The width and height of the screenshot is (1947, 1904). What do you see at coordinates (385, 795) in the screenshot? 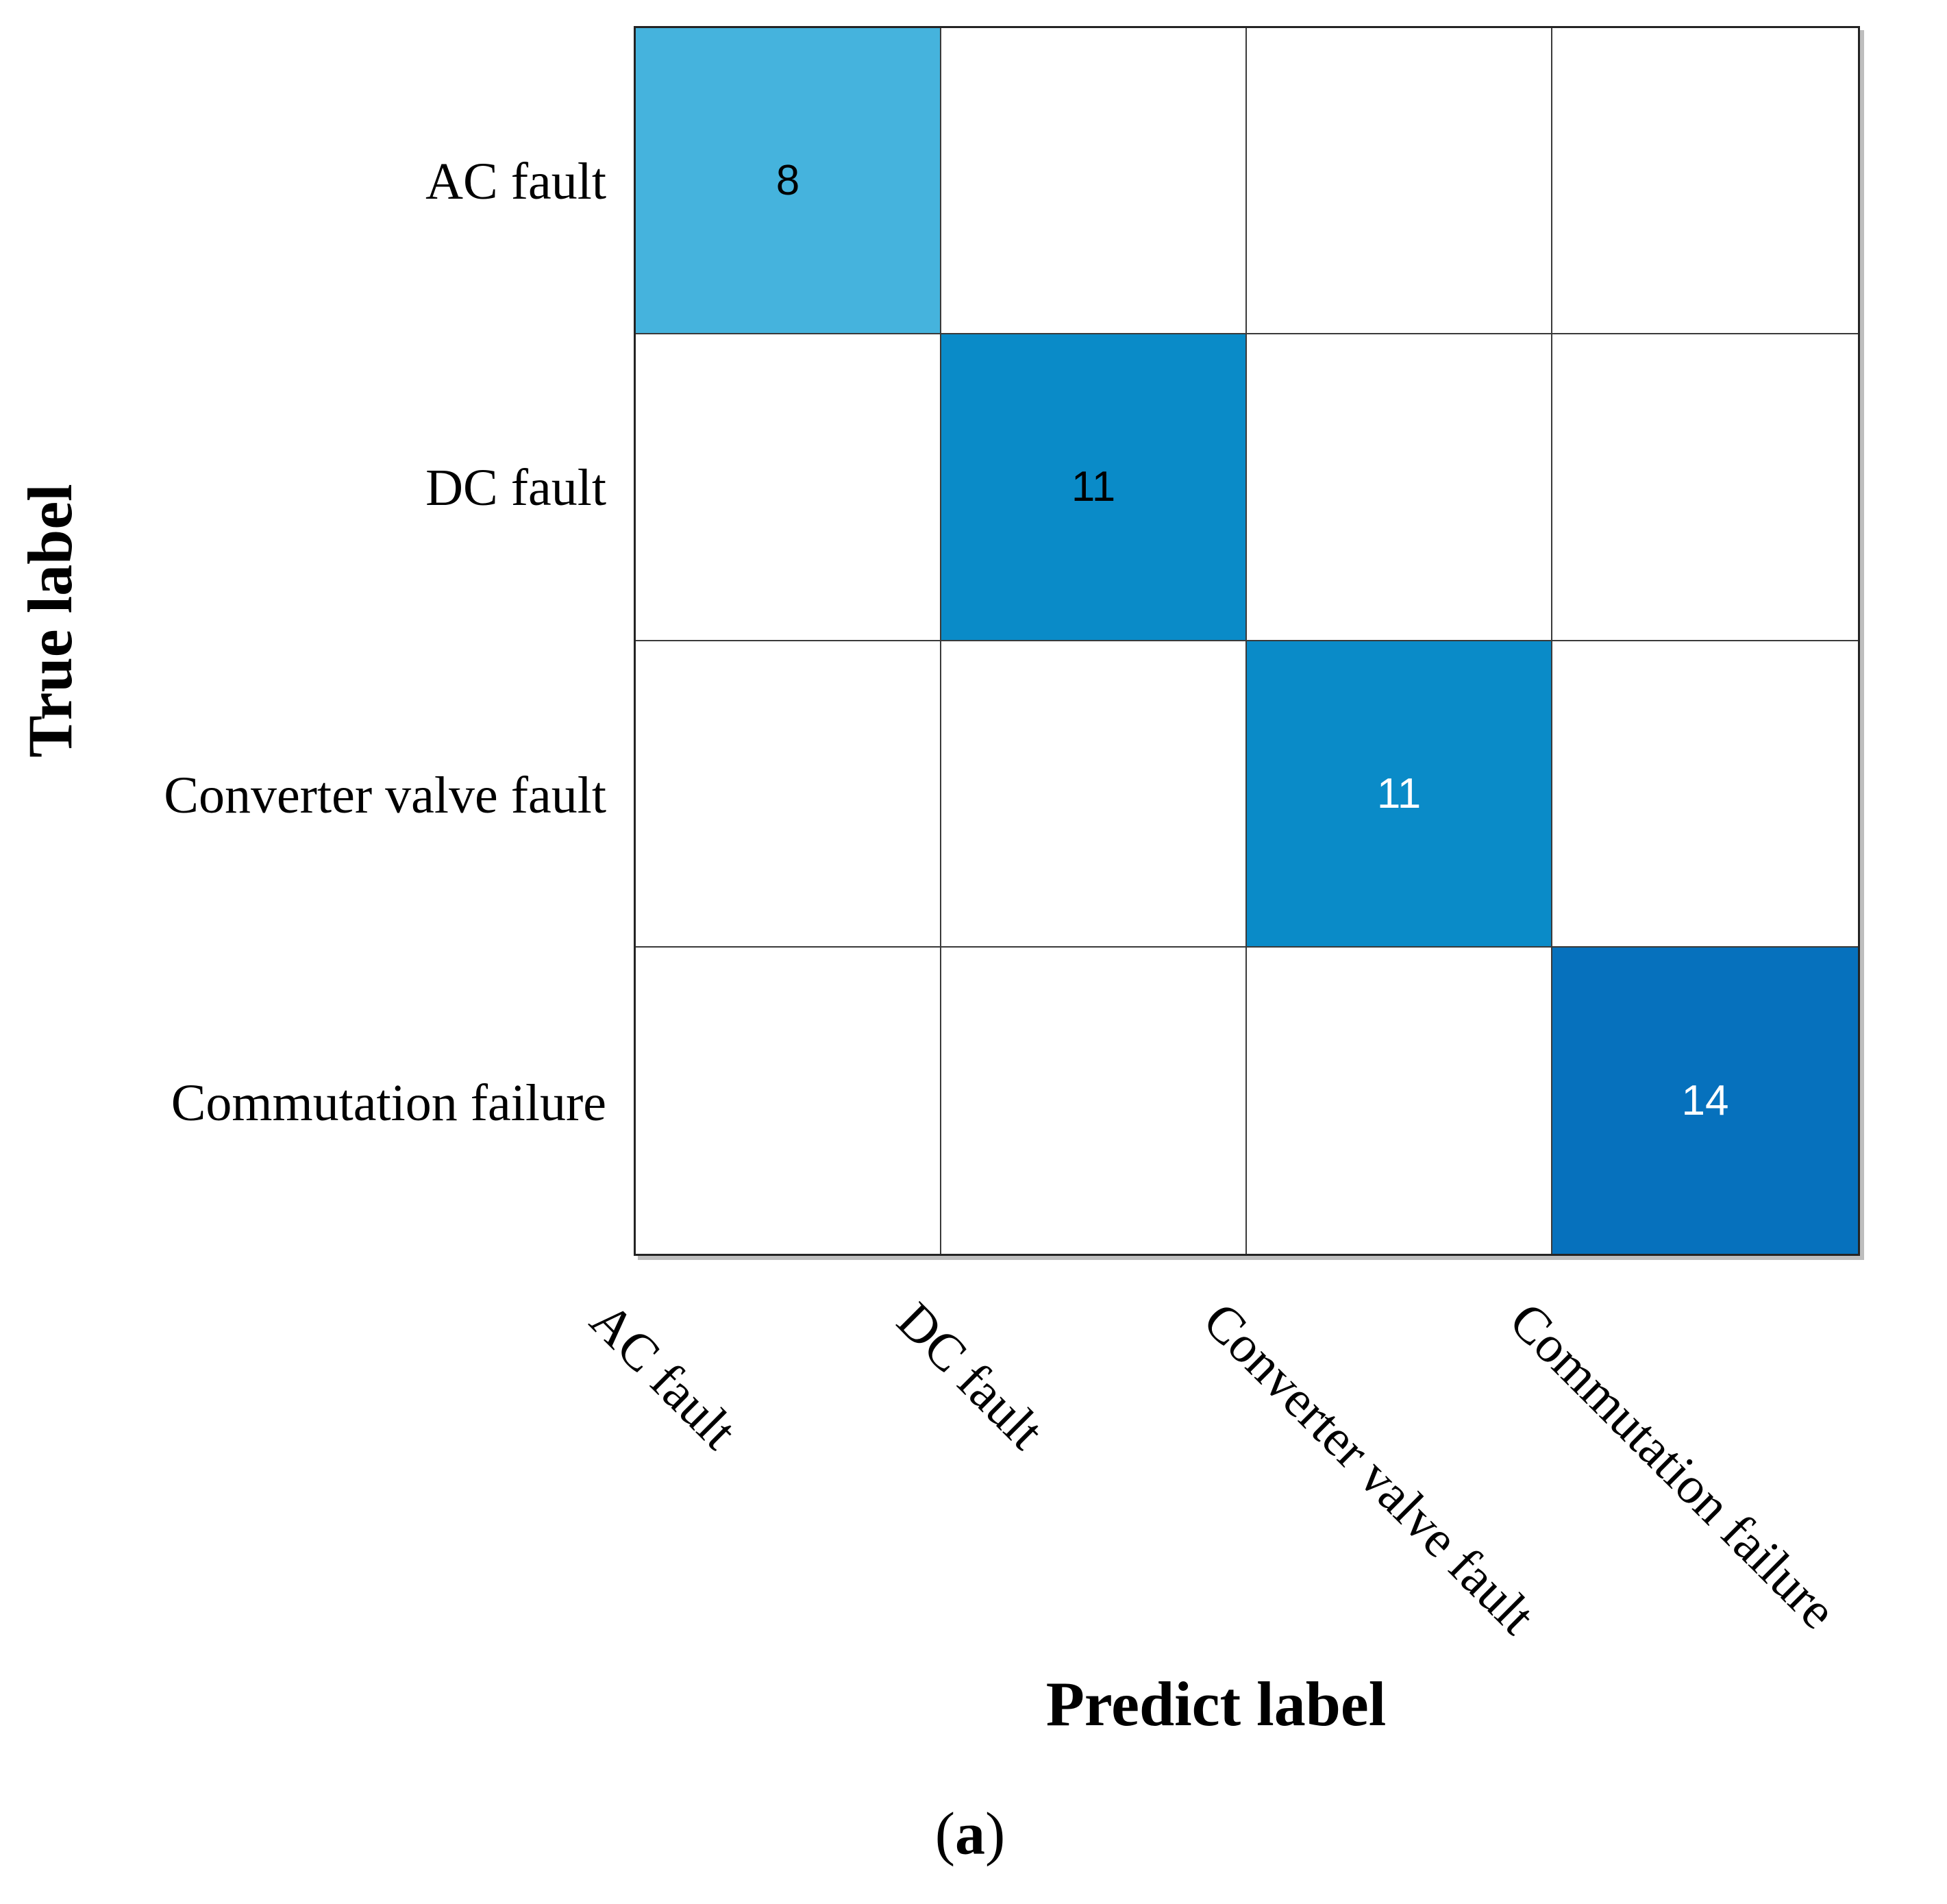
I see `y-tick-label-converter-valve-fault: Converter valve fault` at bounding box center [385, 795].